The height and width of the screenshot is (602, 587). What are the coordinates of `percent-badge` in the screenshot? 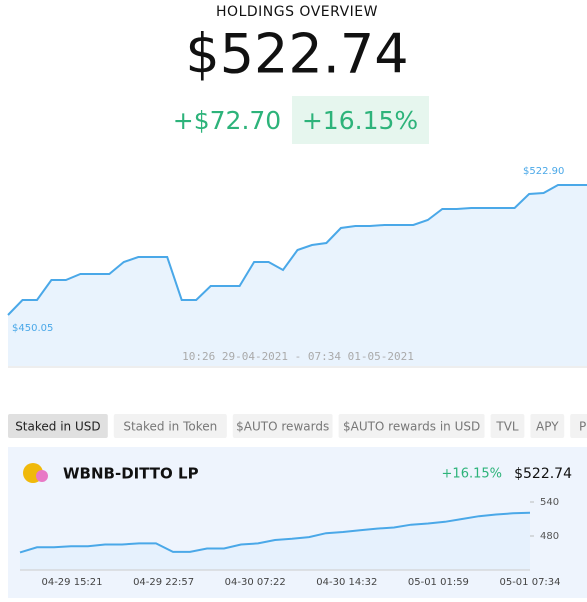 It's located at (360, 120).